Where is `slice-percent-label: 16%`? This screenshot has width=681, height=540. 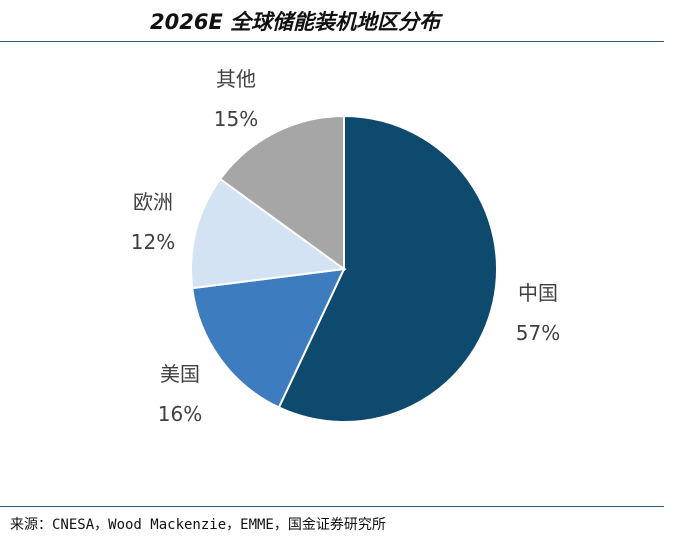
slice-percent-label: 16% is located at coordinates (180, 414).